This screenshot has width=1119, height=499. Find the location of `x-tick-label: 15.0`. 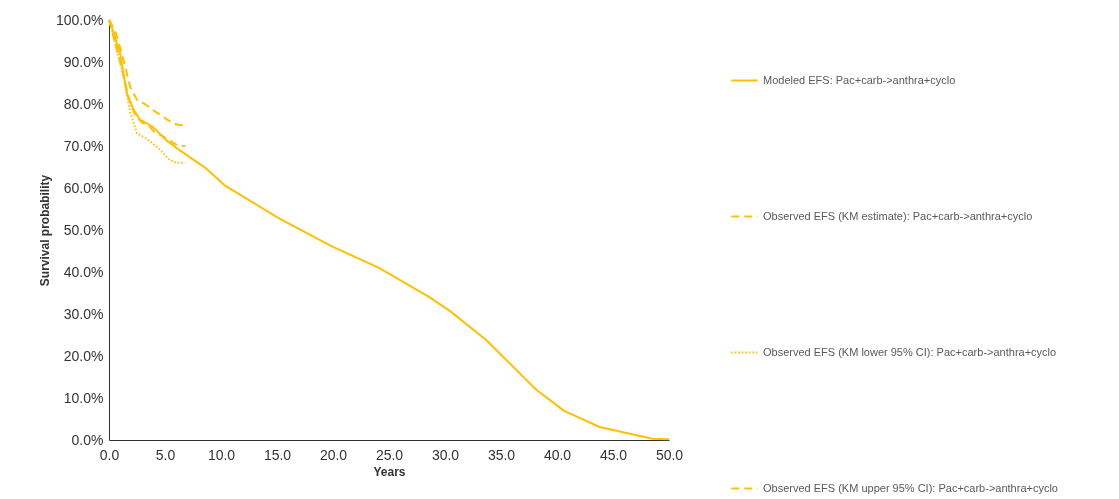

x-tick-label: 15.0 is located at coordinates (277, 454).